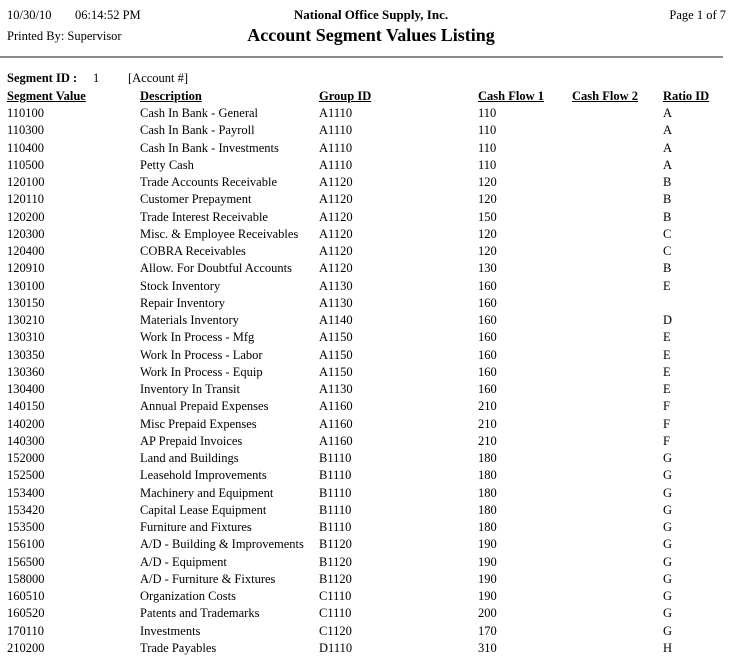 Image resolution: width=742 pixels, height=658 pixels. What do you see at coordinates (336, 647) in the screenshot?
I see `cell-group-id: D1110` at bounding box center [336, 647].